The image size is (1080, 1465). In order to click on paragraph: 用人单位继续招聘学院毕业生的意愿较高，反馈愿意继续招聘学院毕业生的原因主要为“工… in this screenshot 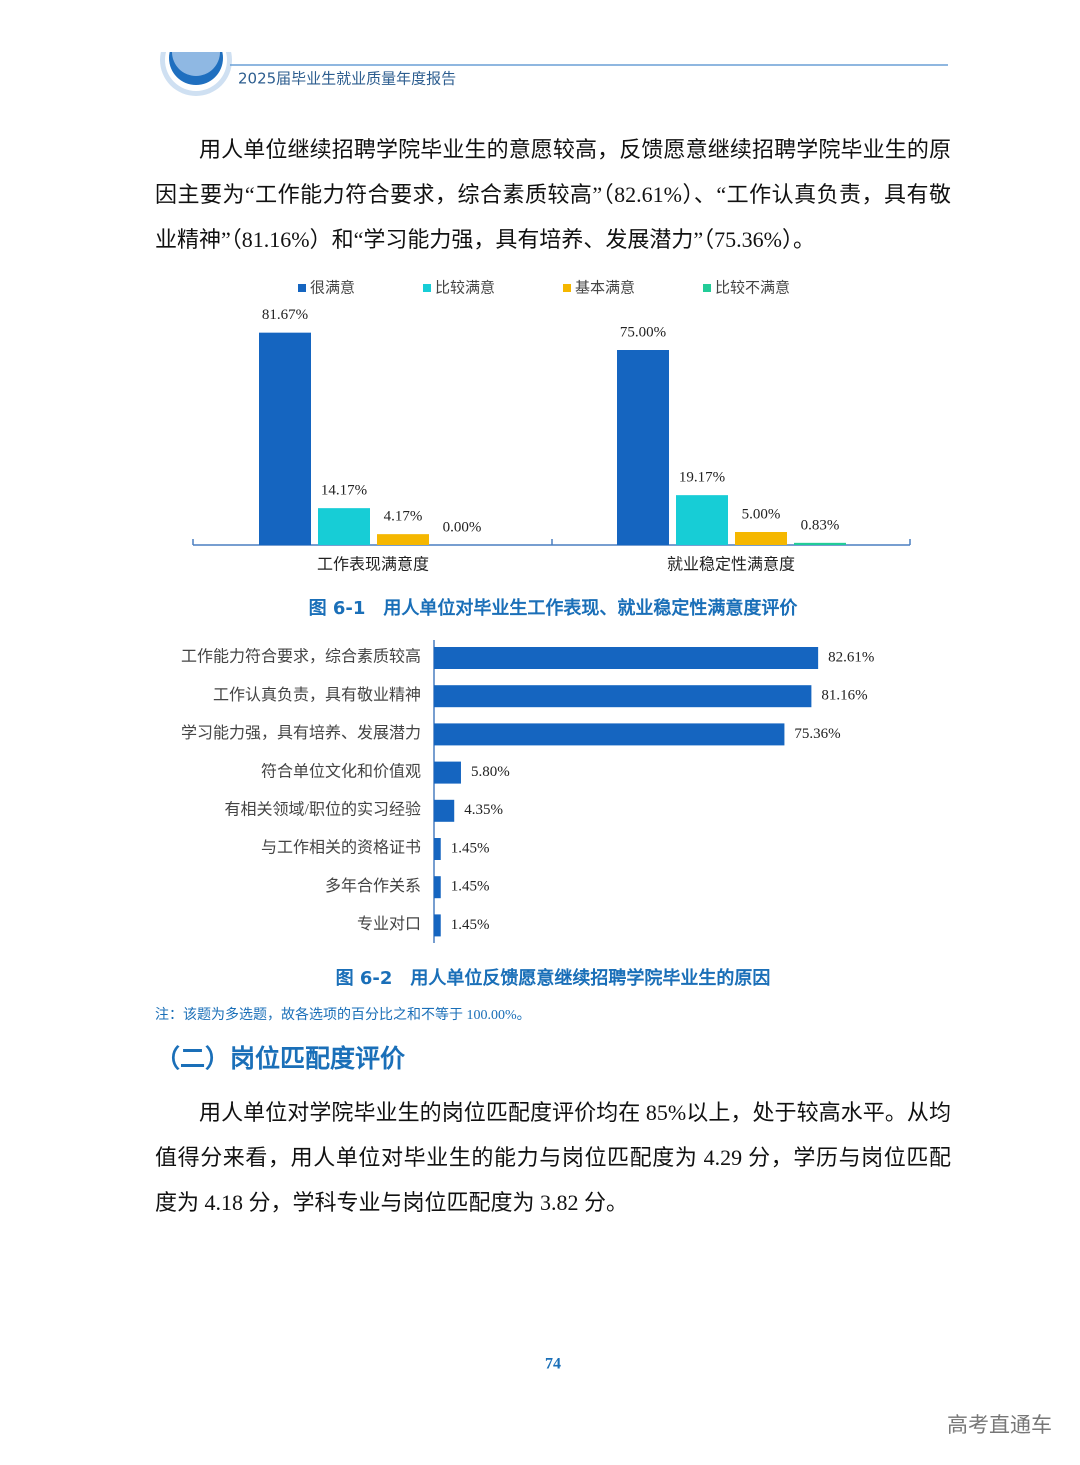, I will do `click(553, 194)`.